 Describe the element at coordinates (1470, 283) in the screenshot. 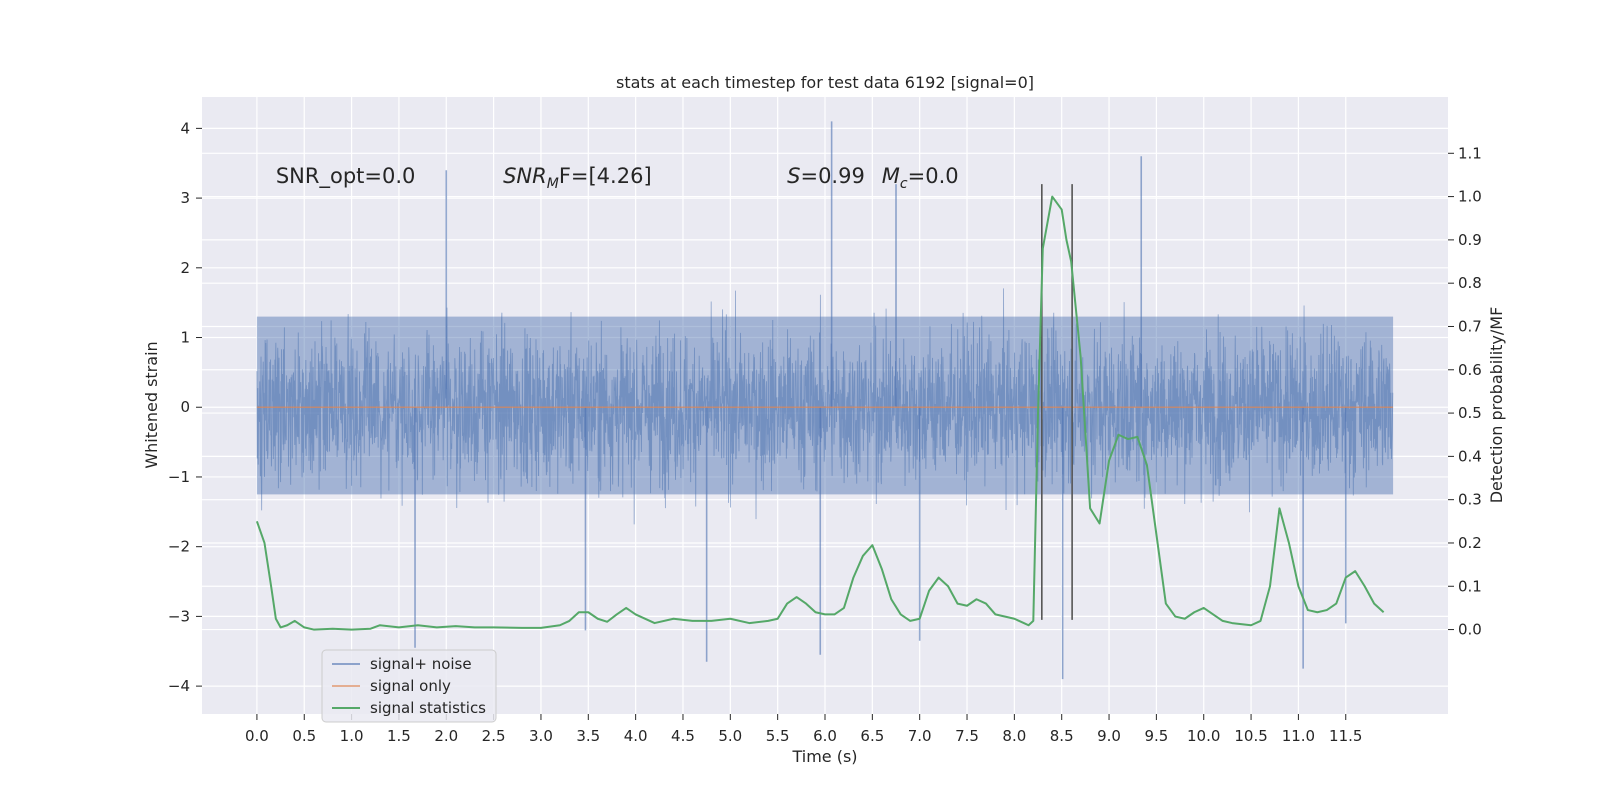

I see `y-right-tick-label: 0.8` at that location.